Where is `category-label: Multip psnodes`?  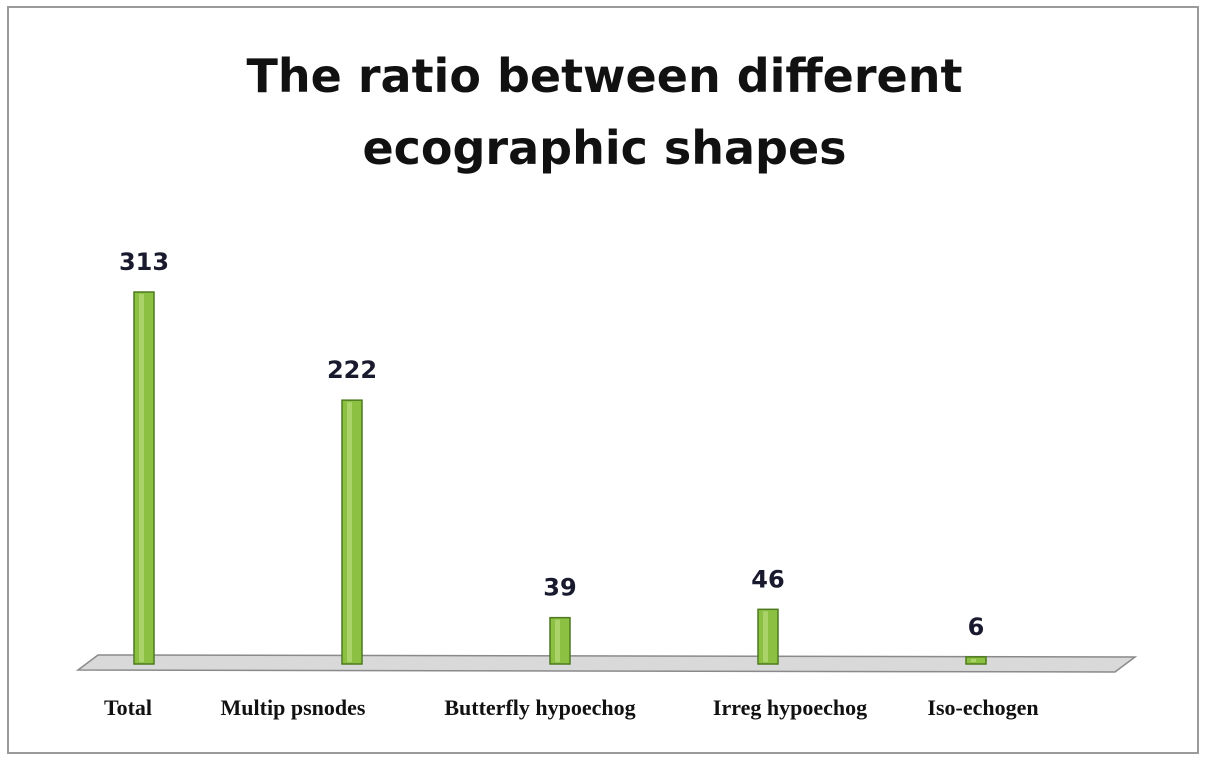 category-label: Multip psnodes is located at coordinates (293, 707).